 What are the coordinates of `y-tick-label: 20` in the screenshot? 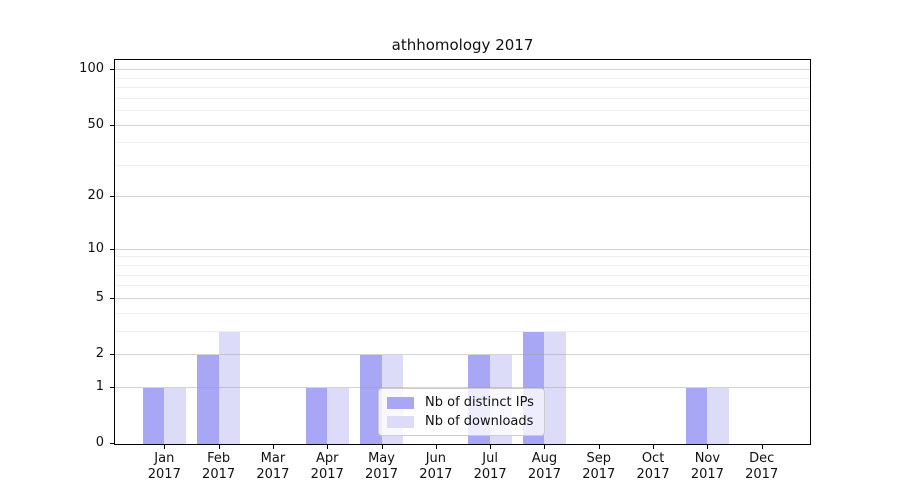 It's located at (95, 196).